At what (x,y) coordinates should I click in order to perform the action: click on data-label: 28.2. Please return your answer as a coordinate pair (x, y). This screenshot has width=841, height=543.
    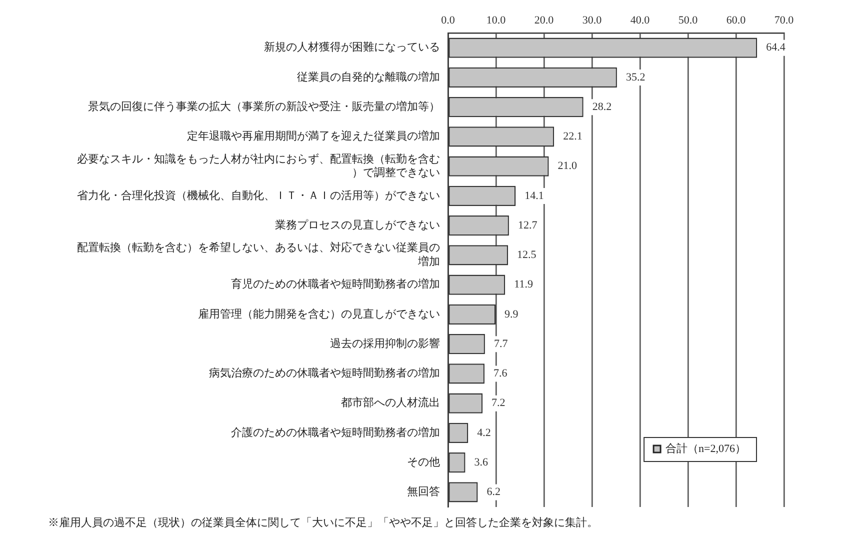
    Looking at the image, I should click on (602, 106).